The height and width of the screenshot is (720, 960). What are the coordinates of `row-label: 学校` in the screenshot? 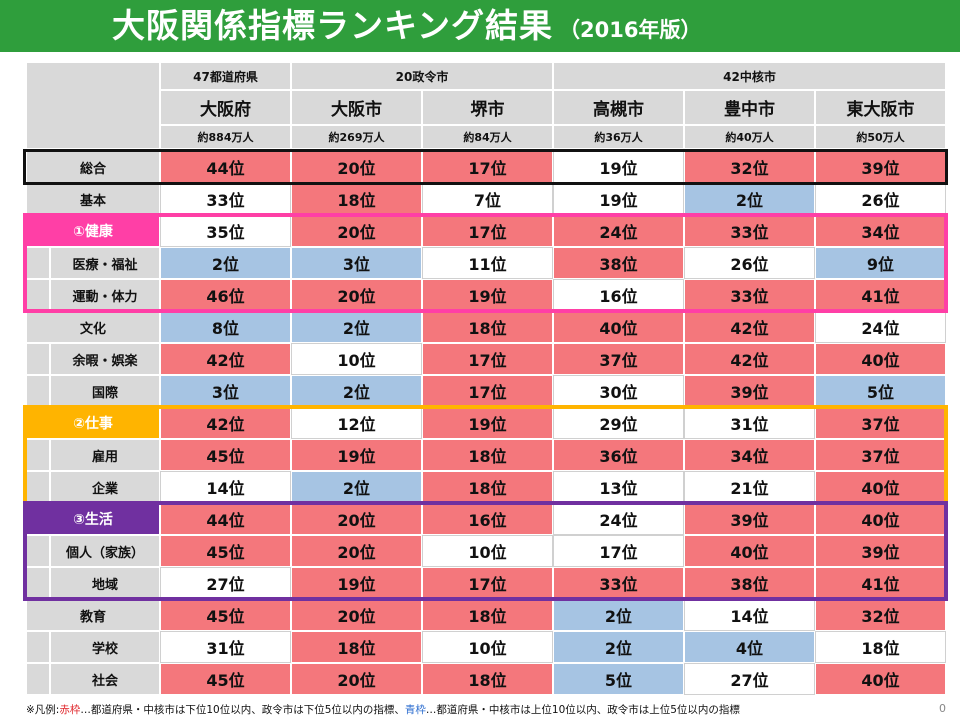 It's located at (105, 647).